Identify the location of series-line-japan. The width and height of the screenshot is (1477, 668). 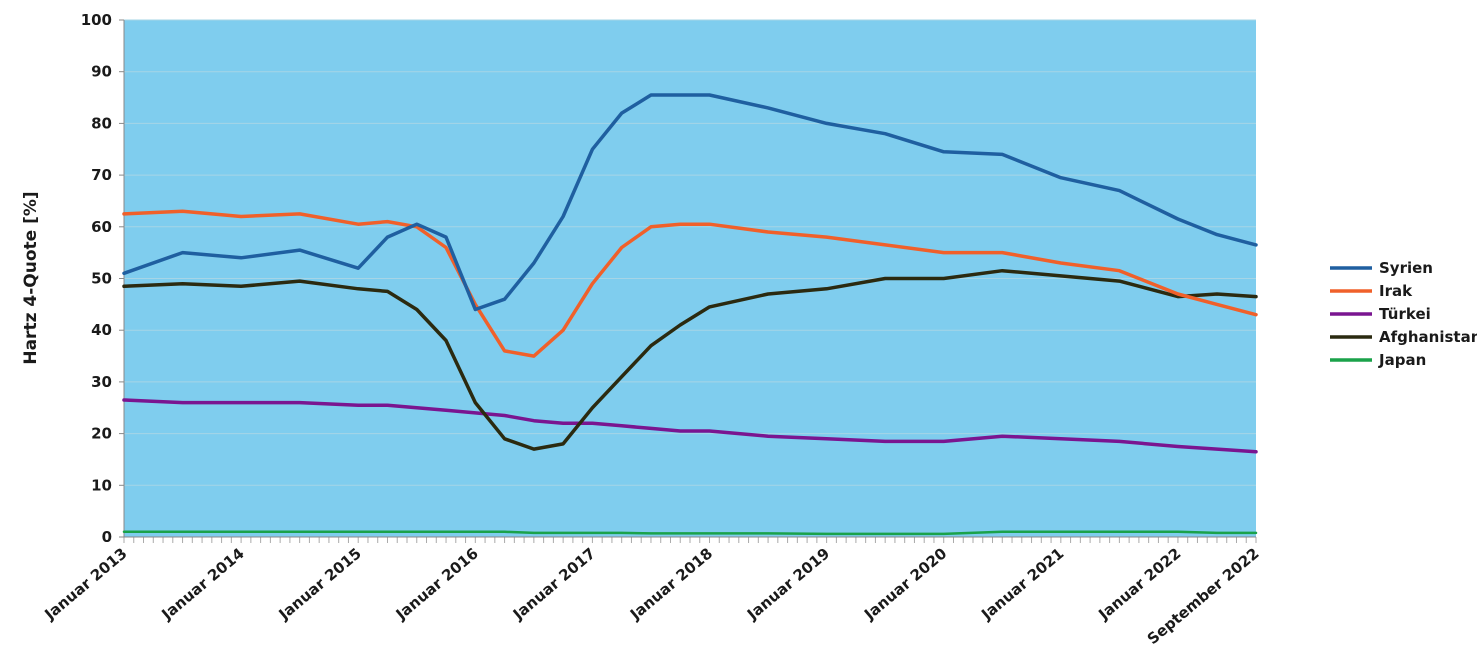
(690, 533).